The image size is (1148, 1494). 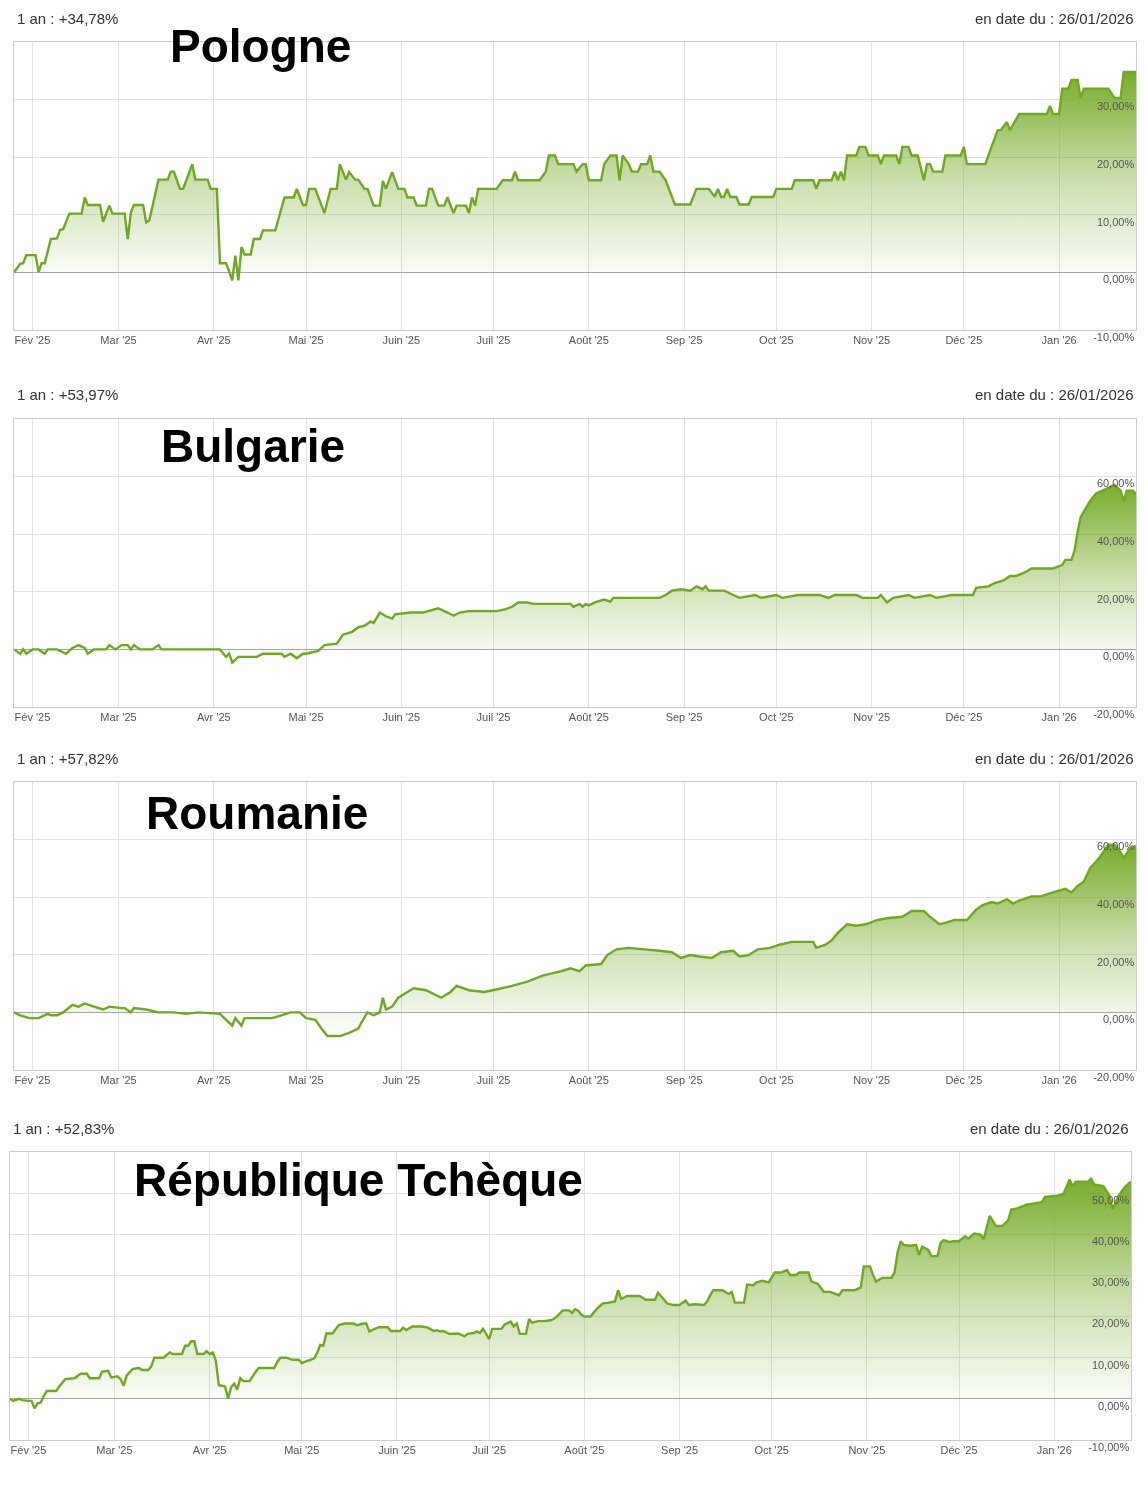 I want to click on chart-title: Pologne, so click(x=261, y=46).